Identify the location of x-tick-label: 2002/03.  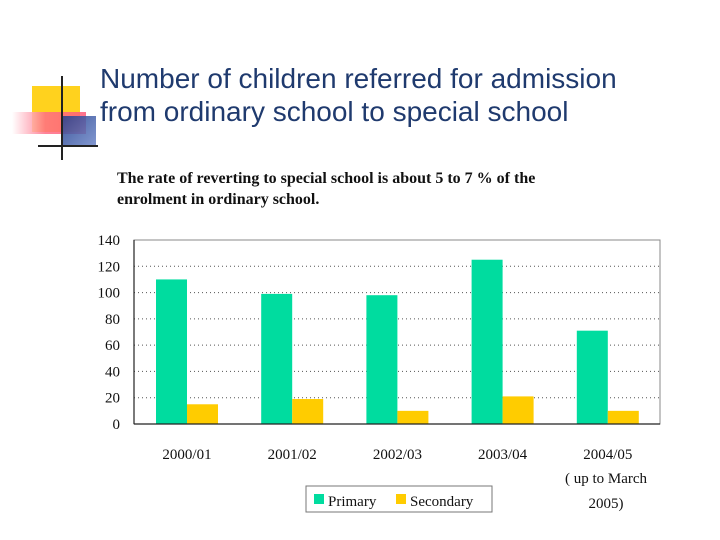
(397, 455).